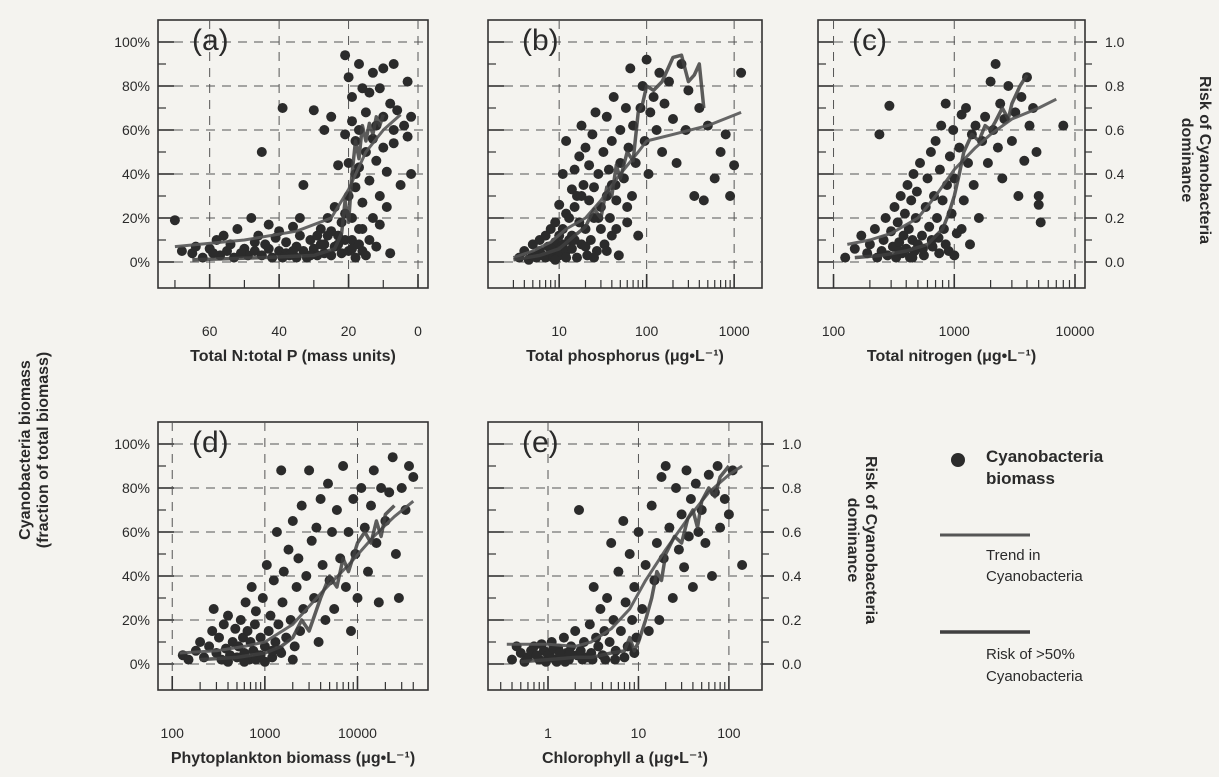  I want to click on x-tick-label: 10, so click(639, 733).